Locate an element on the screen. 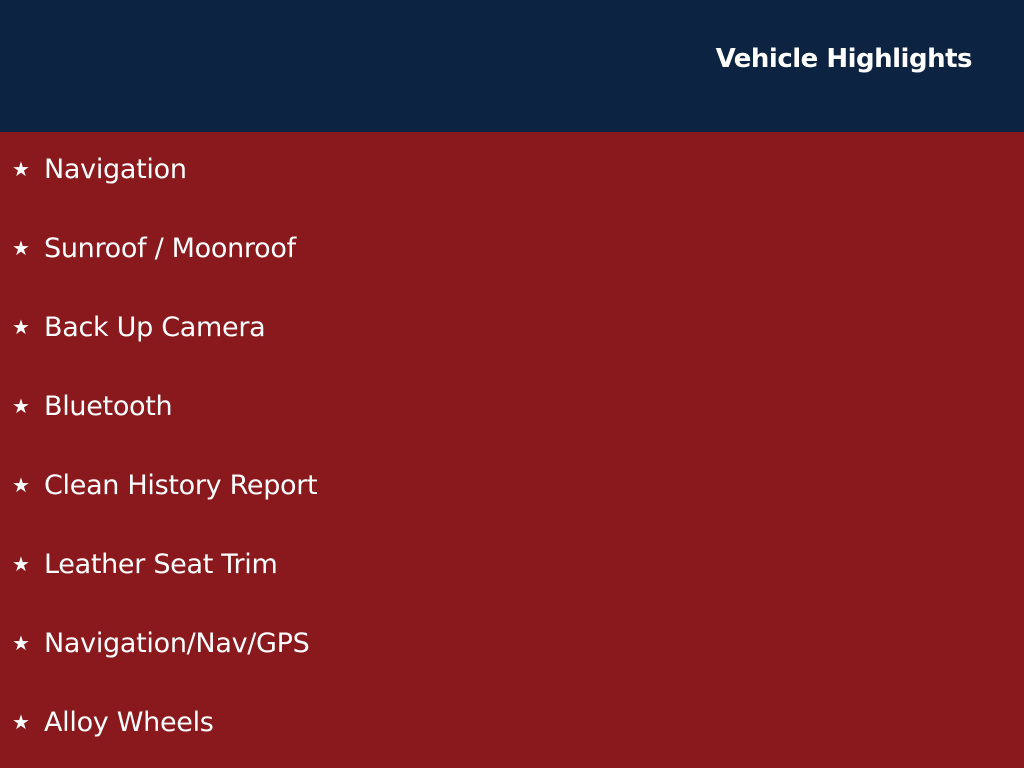  list-item: ★ Navigation is located at coordinates (99, 169).